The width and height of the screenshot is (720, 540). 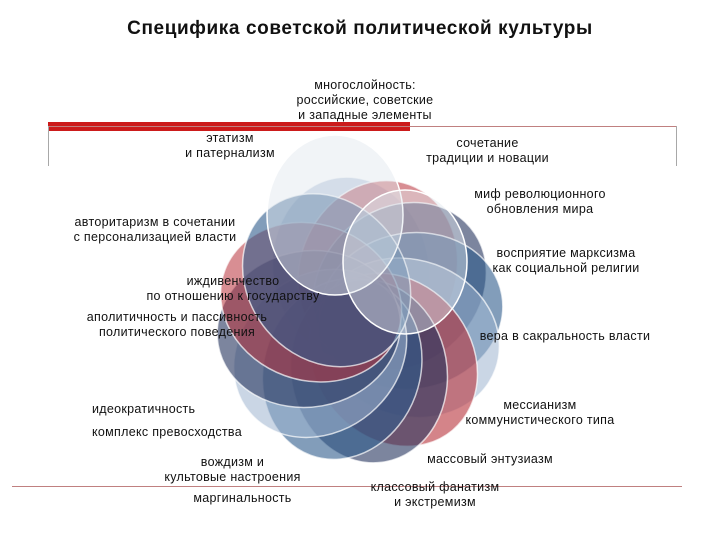 What do you see at coordinates (540, 412) in the screenshot?
I see `label-messianism: мессианизм коммунистического типа` at bounding box center [540, 412].